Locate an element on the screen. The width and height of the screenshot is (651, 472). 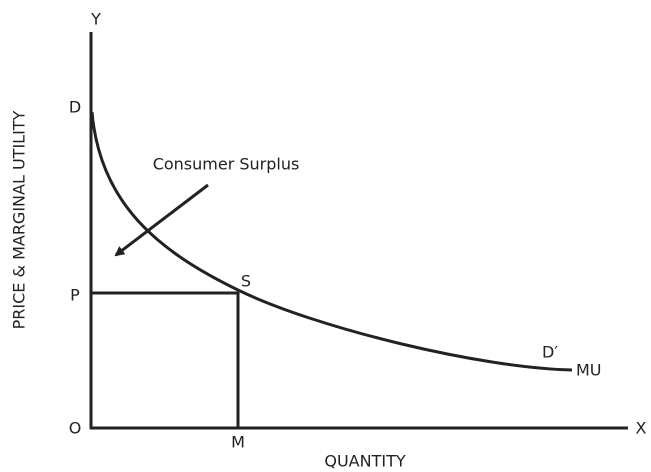
x-axis-label: QUANTITY is located at coordinates (364, 461).